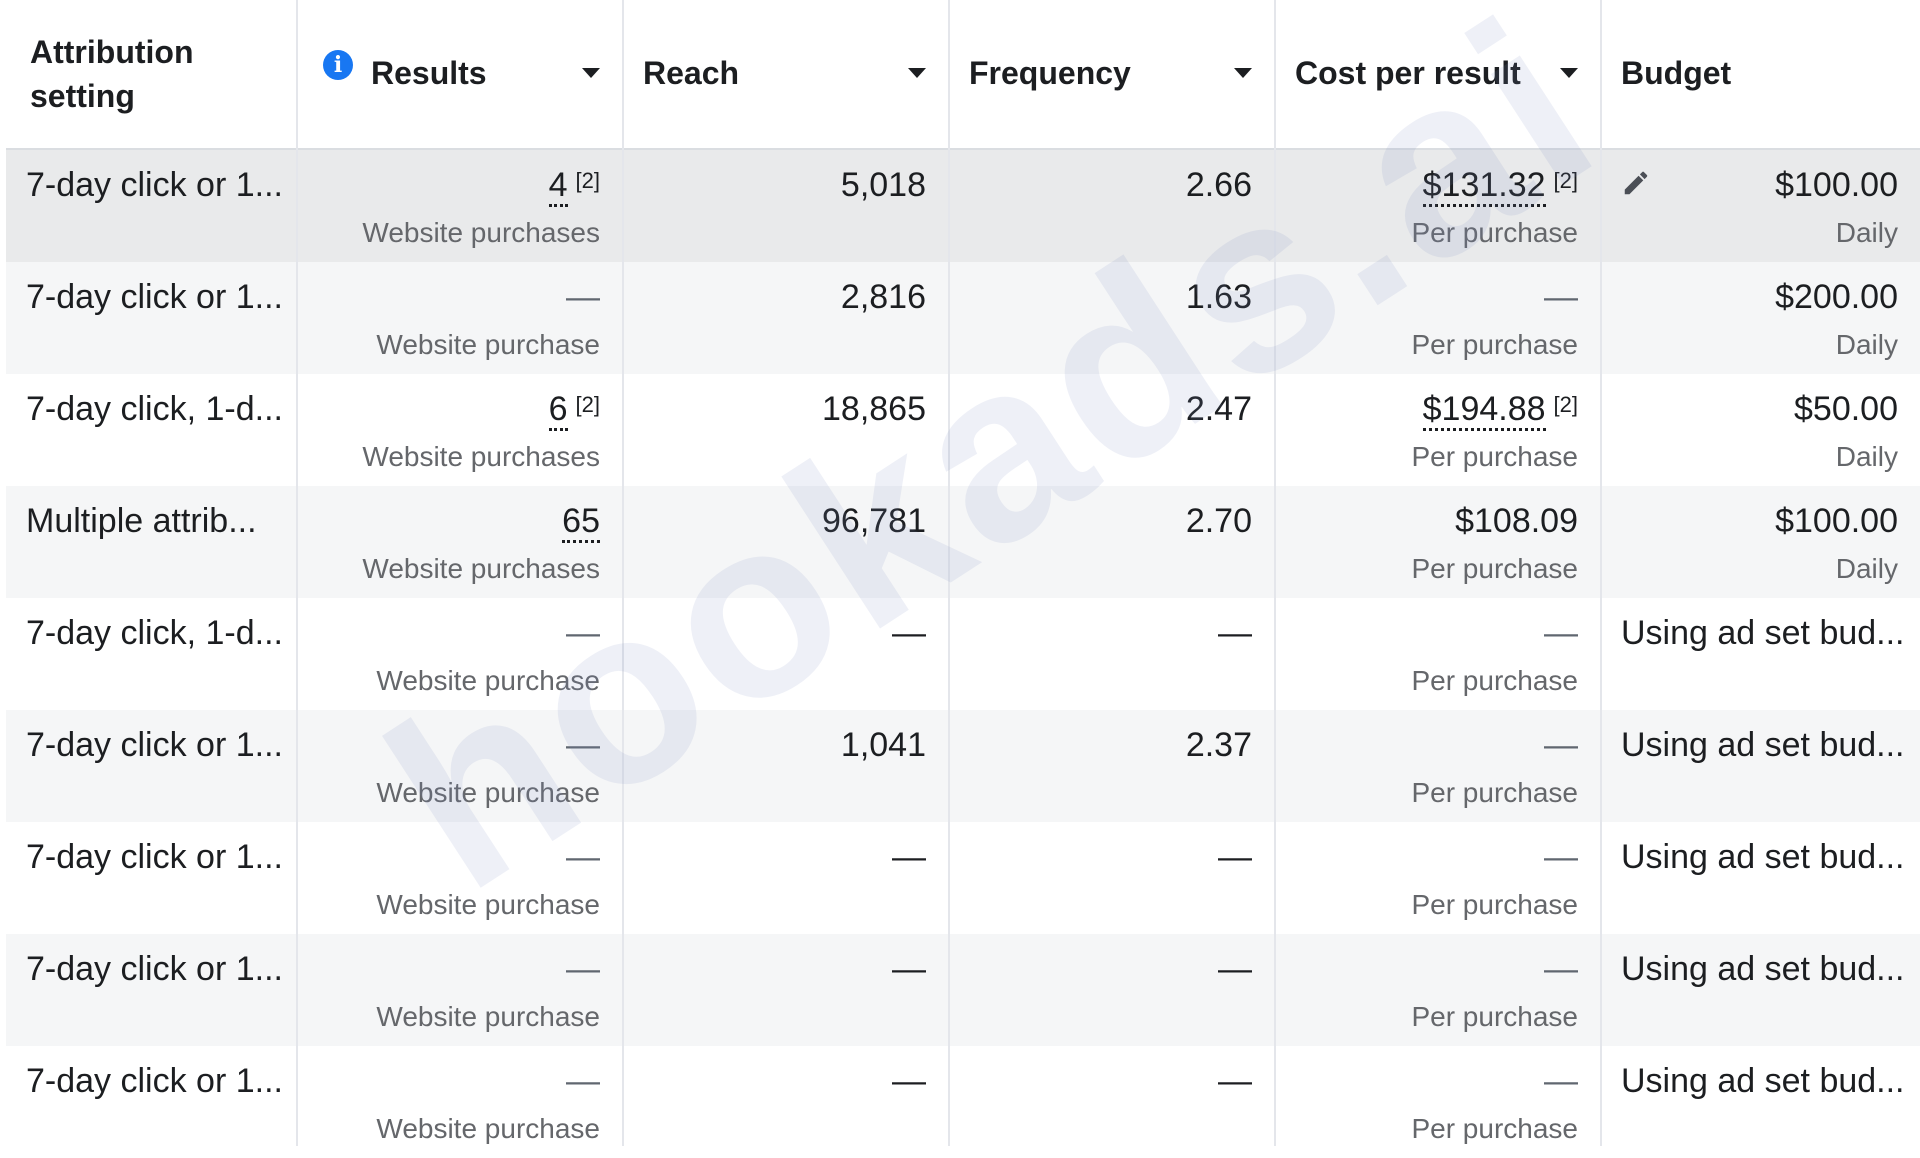 This screenshot has height=1158, width=1920. What do you see at coordinates (1437, 542) in the screenshot?
I see `cell-cost-per-result: $108.09 Per purchase` at bounding box center [1437, 542].